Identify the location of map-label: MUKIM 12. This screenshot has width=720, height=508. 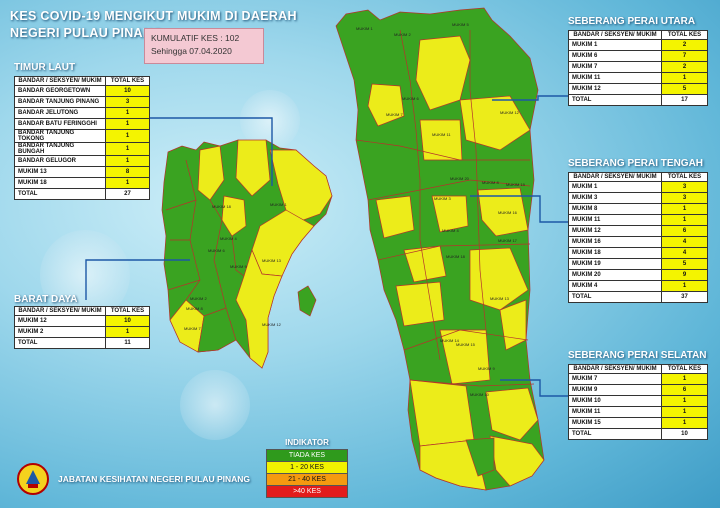
(272, 324).